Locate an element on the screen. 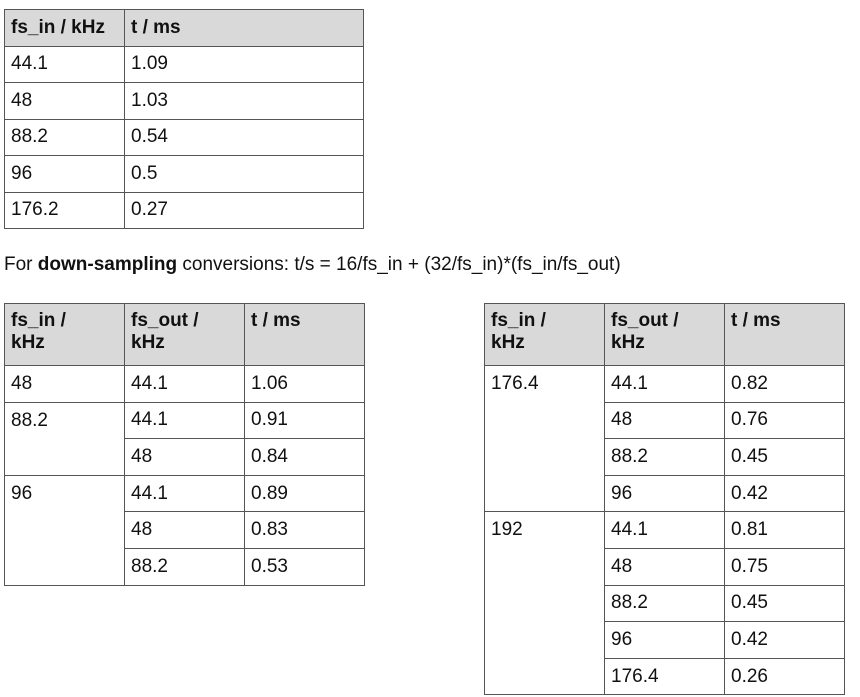 The height and width of the screenshot is (697, 860). cell: 0.26 is located at coordinates (784, 676).